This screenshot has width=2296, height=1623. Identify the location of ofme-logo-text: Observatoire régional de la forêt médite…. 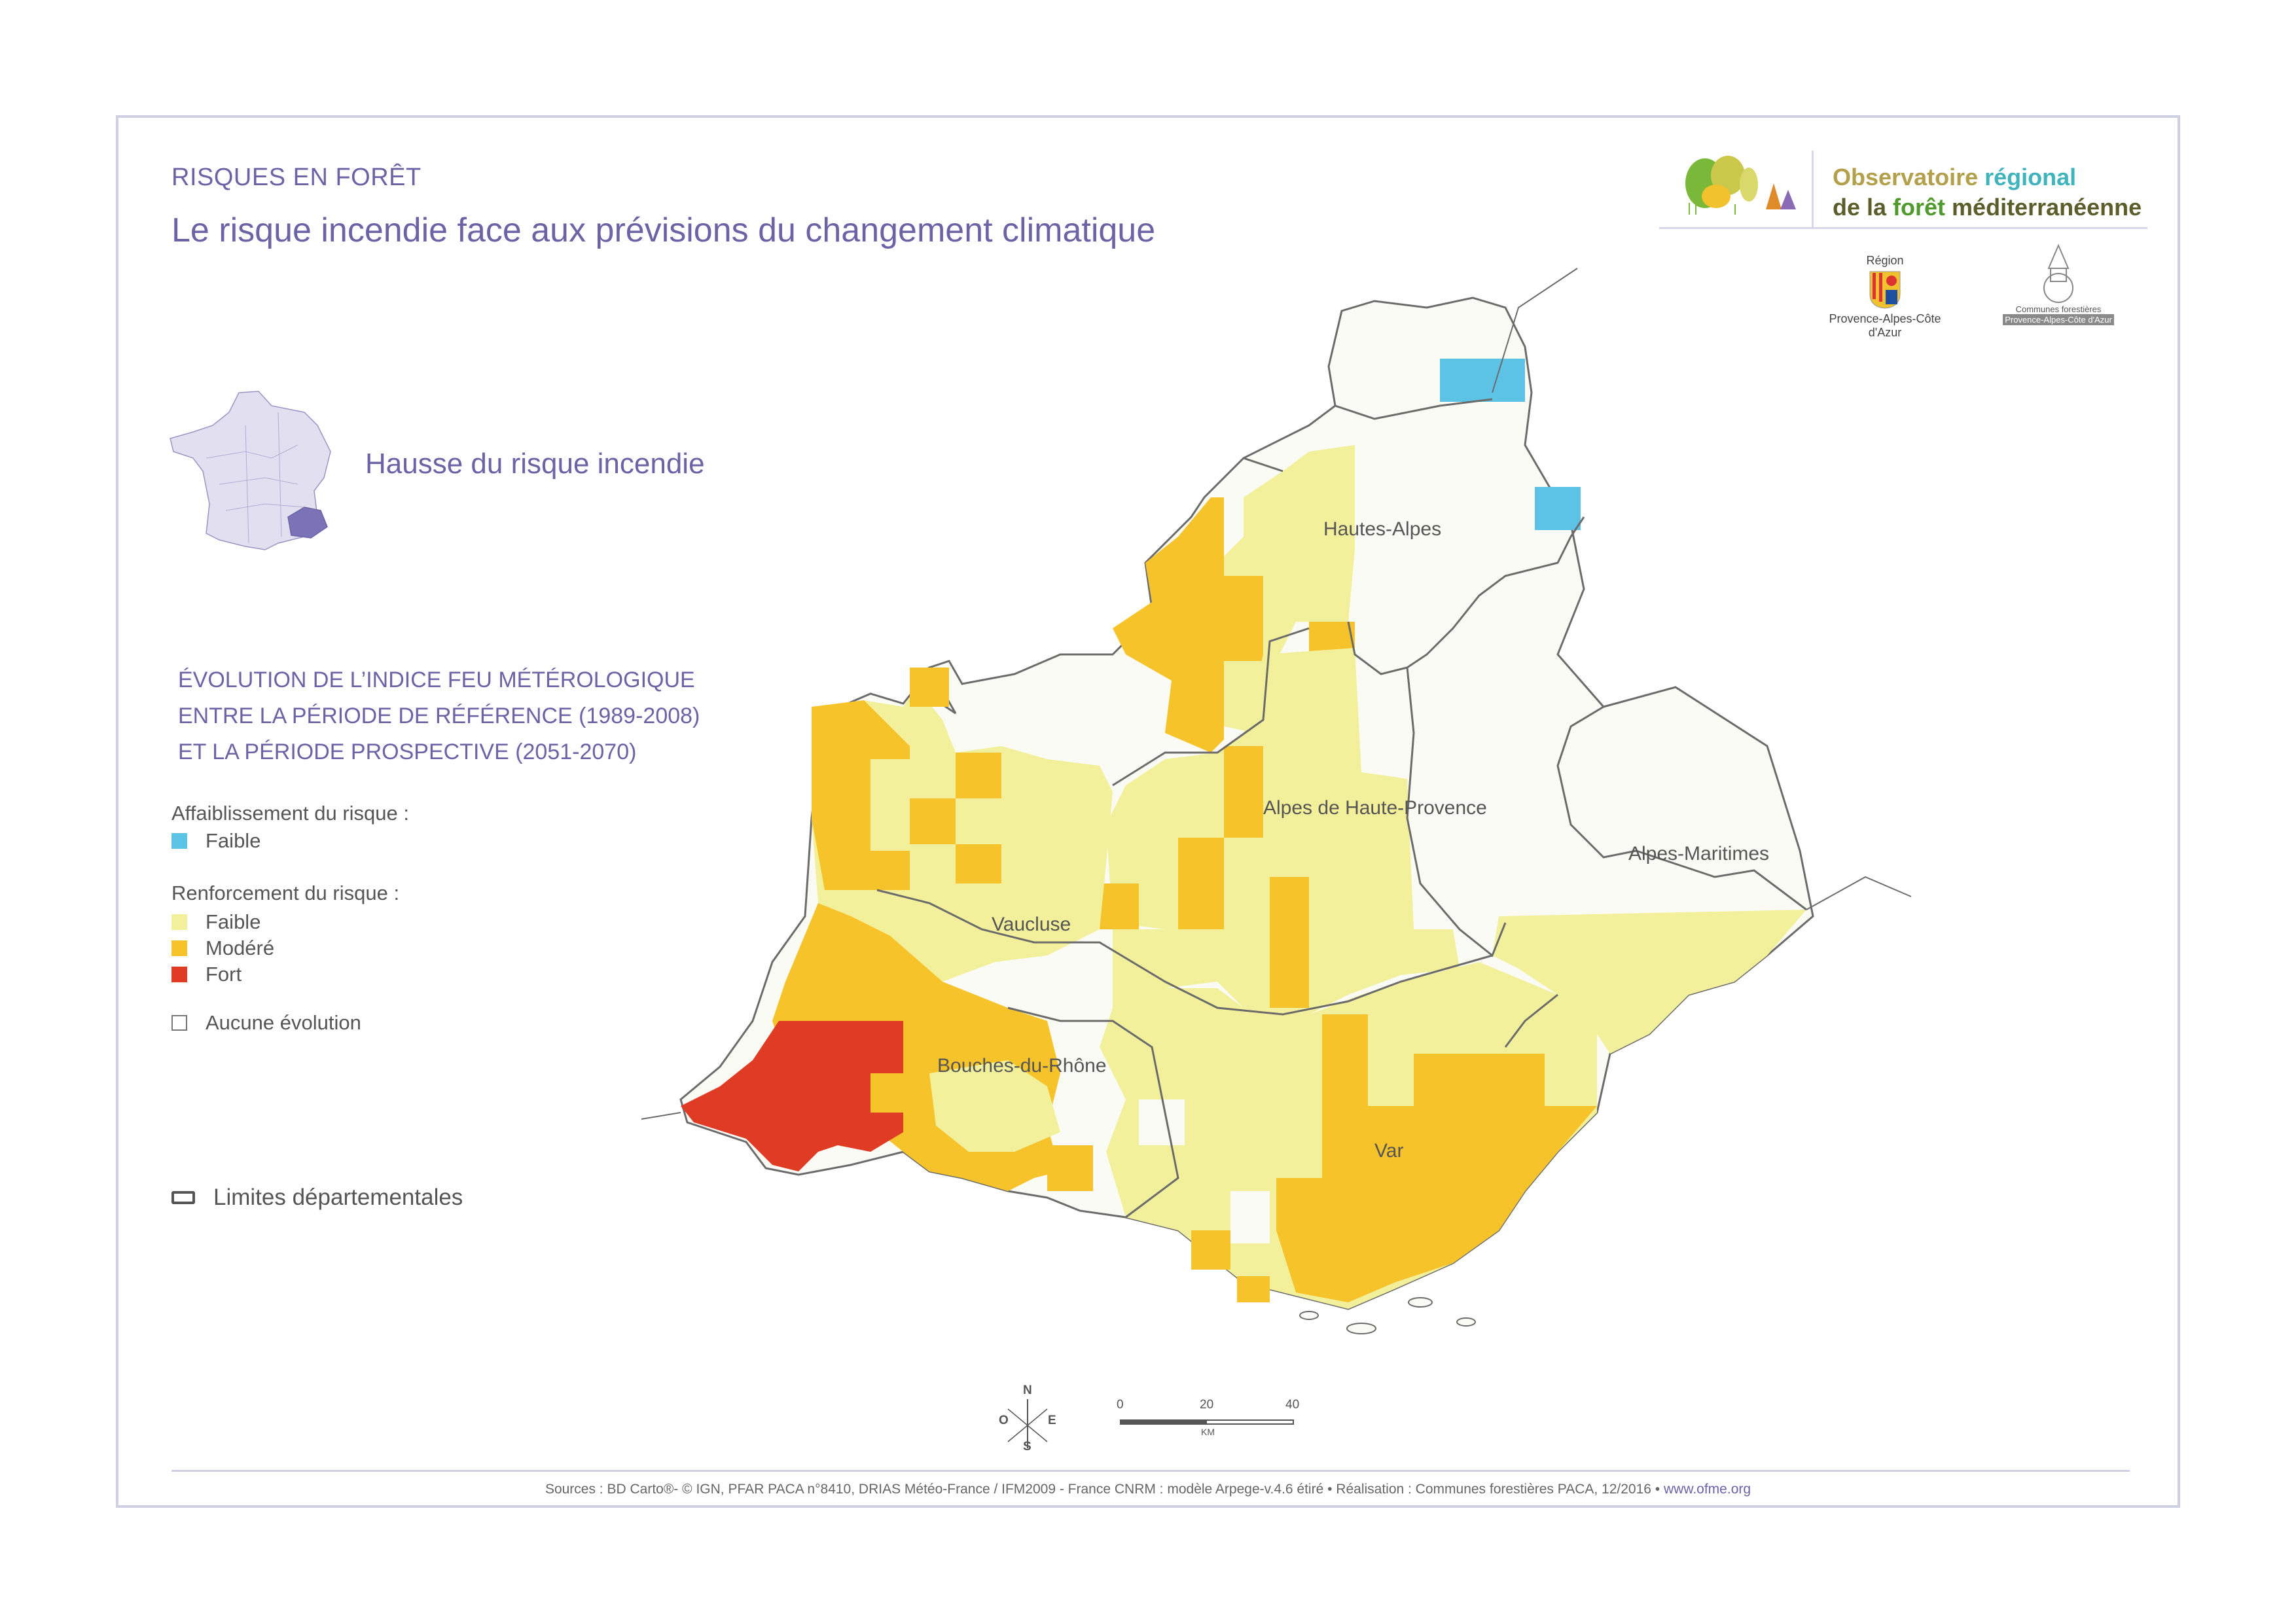
(1987, 193).